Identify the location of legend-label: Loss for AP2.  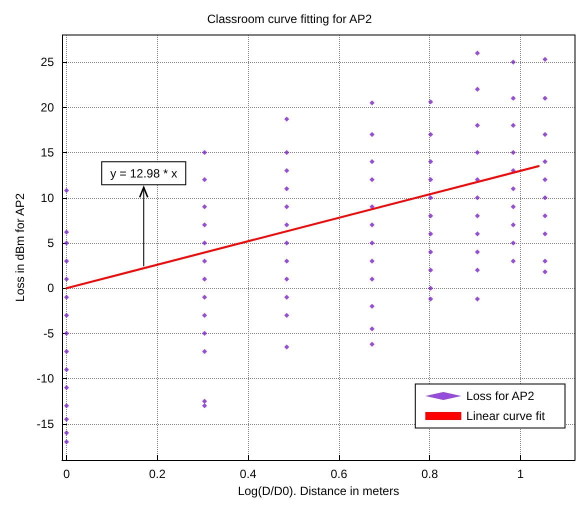
(500, 396).